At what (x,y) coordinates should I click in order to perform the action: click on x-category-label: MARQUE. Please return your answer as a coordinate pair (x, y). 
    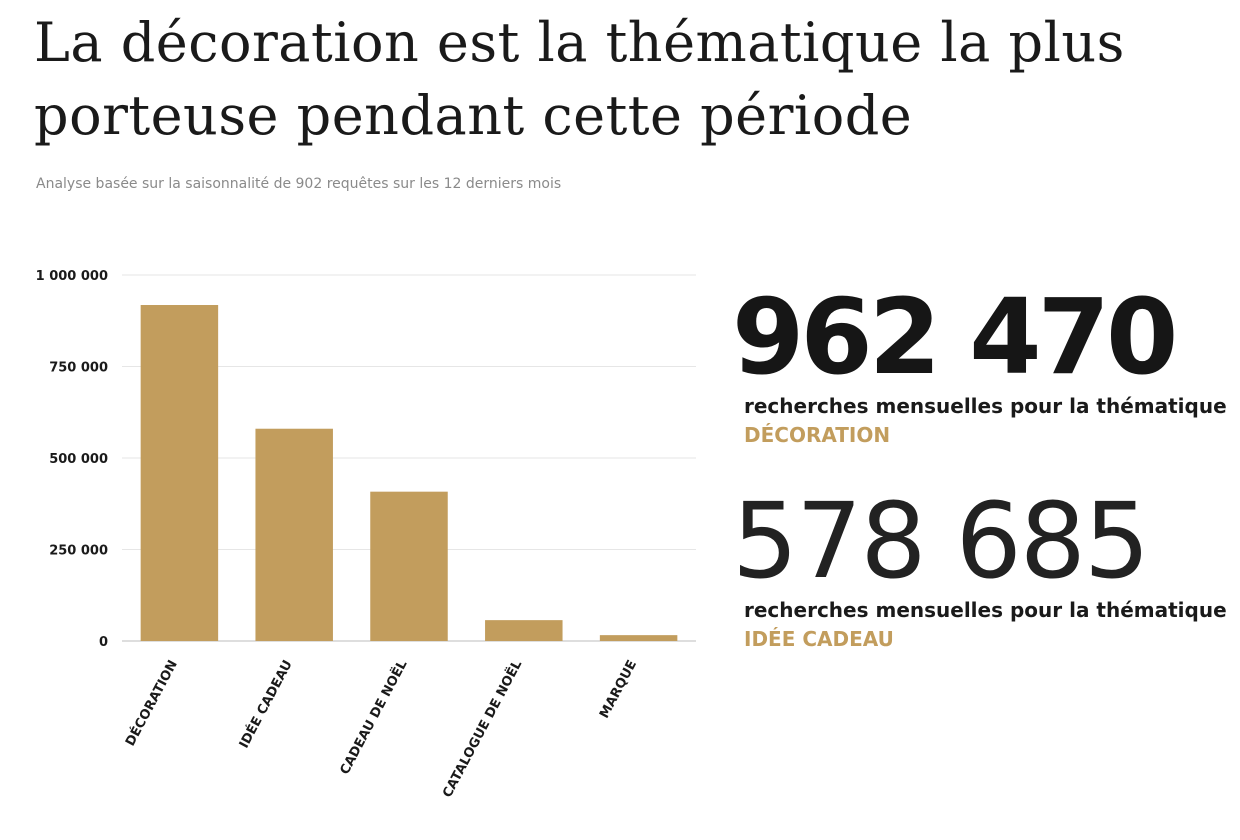
    Looking at the image, I should click on (618, 689).